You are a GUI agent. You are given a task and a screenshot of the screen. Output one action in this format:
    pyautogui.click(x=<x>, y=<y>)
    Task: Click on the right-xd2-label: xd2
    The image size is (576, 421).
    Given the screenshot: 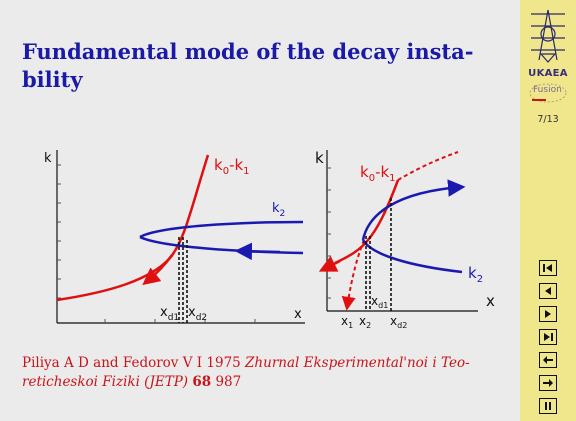 What is the action you would take?
    pyautogui.click(x=398, y=322)
    